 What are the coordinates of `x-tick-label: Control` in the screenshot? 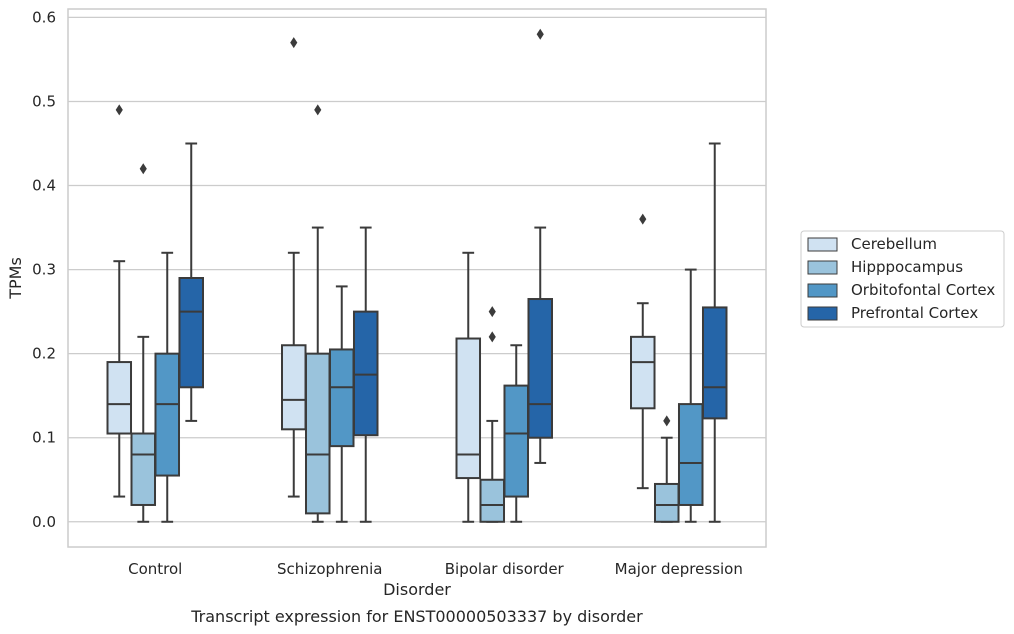 It's located at (155, 569).